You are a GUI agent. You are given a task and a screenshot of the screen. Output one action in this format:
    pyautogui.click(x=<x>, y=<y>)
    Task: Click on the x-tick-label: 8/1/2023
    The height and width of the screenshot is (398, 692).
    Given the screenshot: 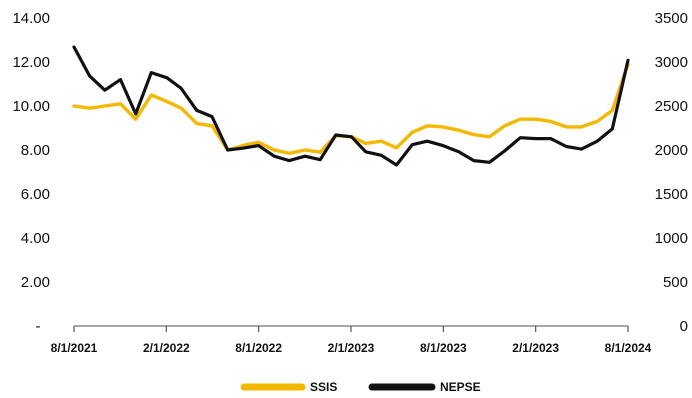 What is the action you would take?
    pyautogui.click(x=443, y=348)
    